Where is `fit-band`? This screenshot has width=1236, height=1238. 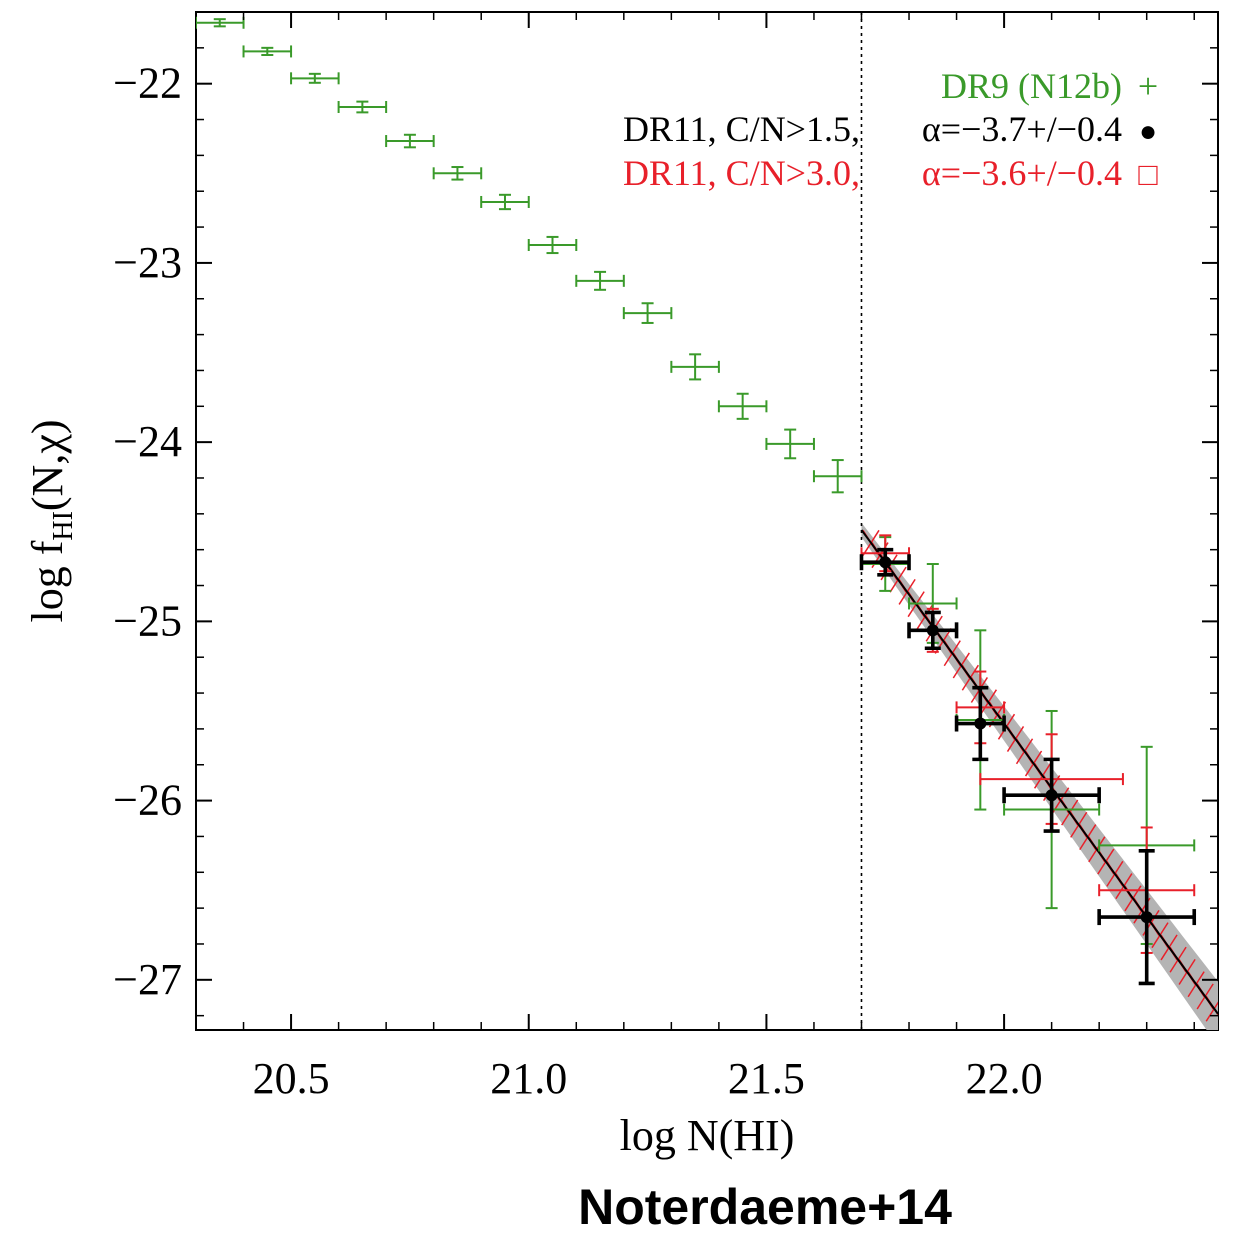
fit-band is located at coordinates (1039, 776).